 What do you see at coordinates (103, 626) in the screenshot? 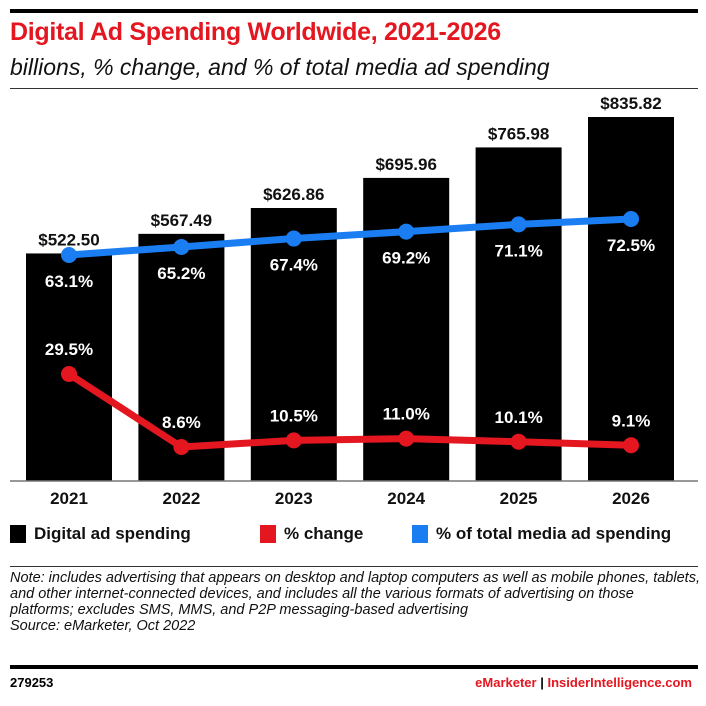
I see `source-text: Source: eMarketer, Oct 2022` at bounding box center [103, 626].